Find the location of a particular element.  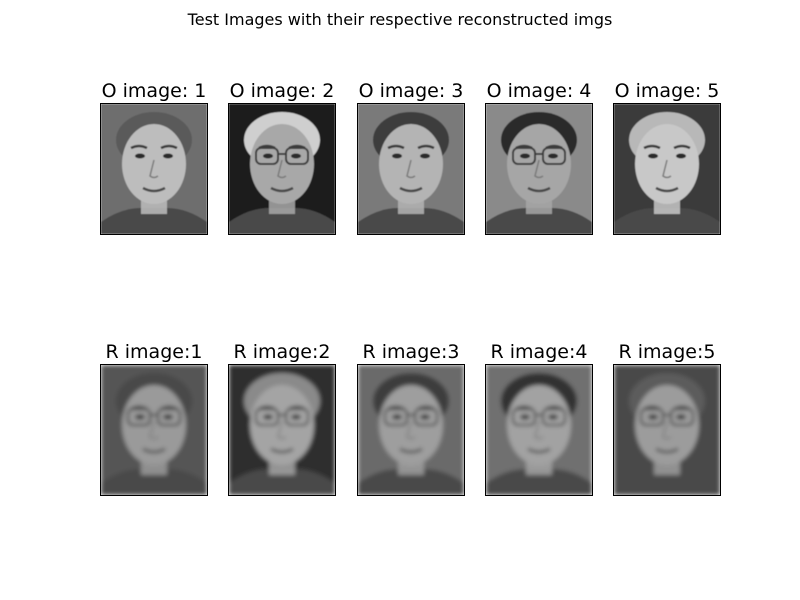

original-image-title: O image: 2 is located at coordinates (282, 91).